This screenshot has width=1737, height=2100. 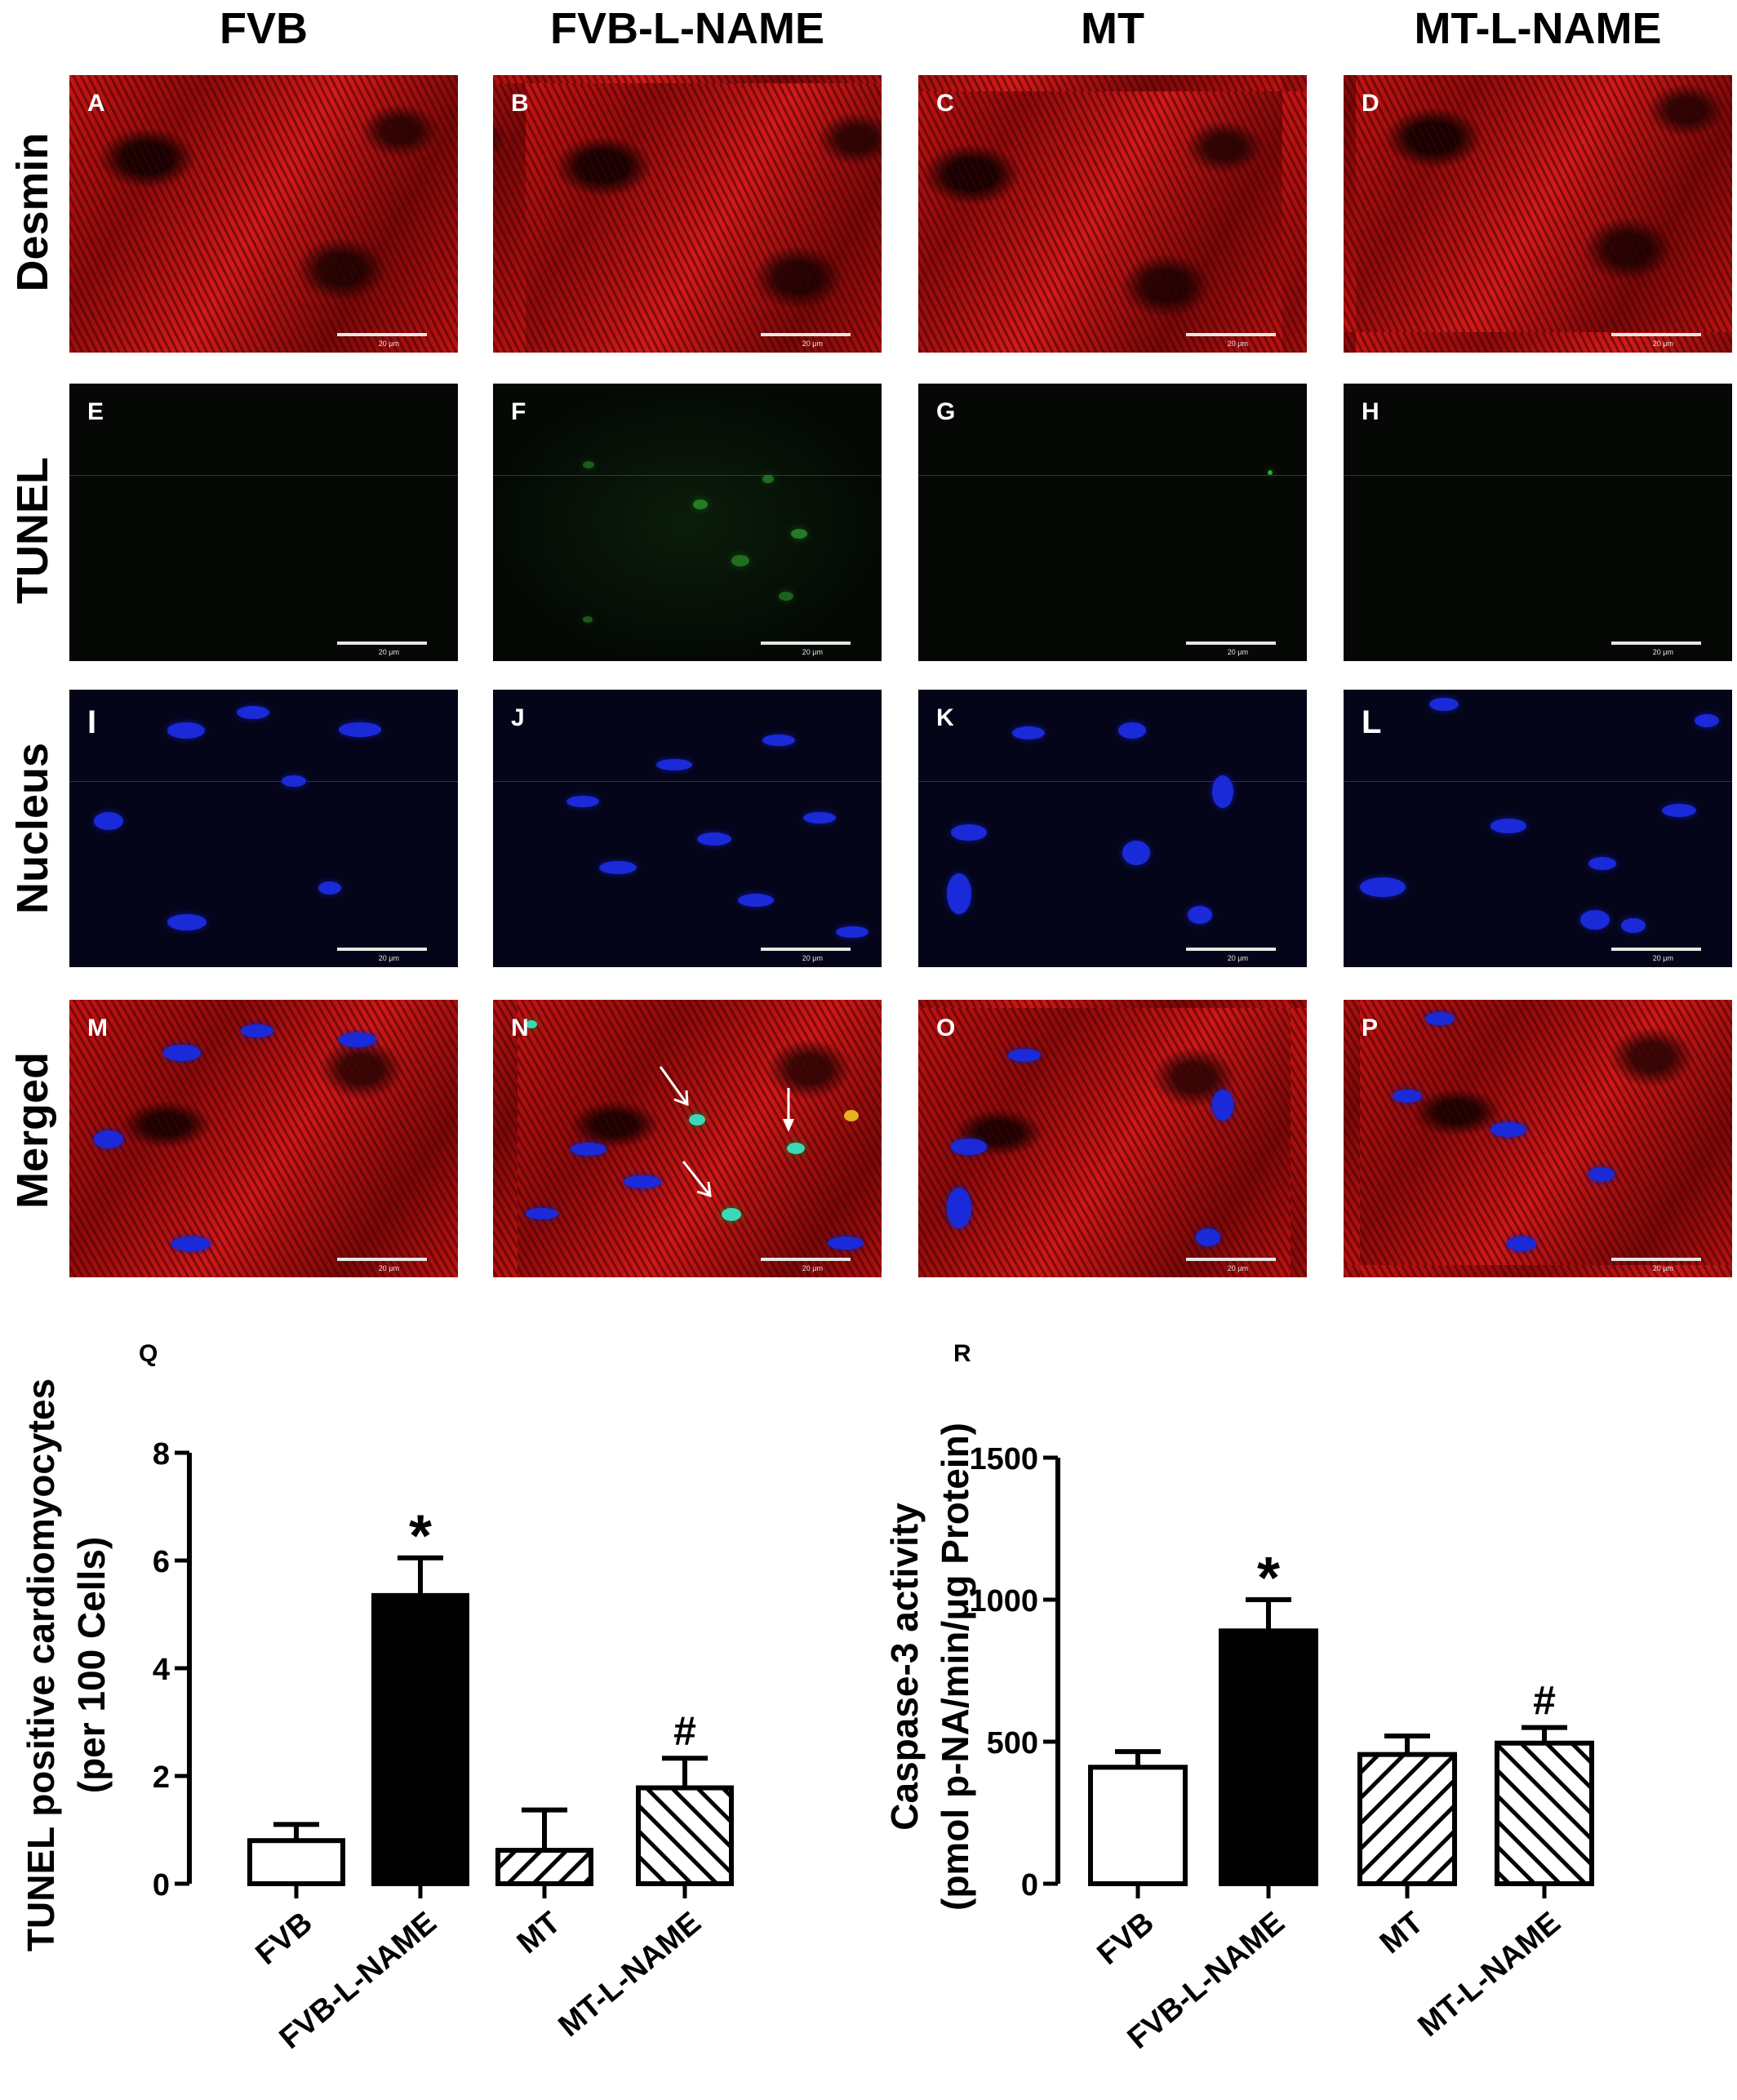 I want to click on panel-letter: B, so click(x=520, y=103).